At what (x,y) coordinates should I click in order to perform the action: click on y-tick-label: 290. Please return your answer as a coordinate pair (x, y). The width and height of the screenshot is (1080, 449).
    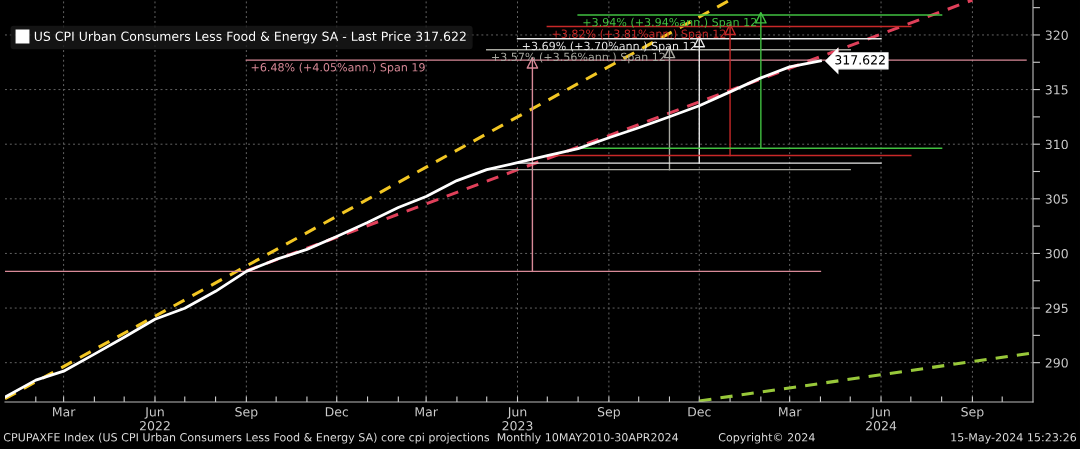
    Looking at the image, I should click on (1056, 363).